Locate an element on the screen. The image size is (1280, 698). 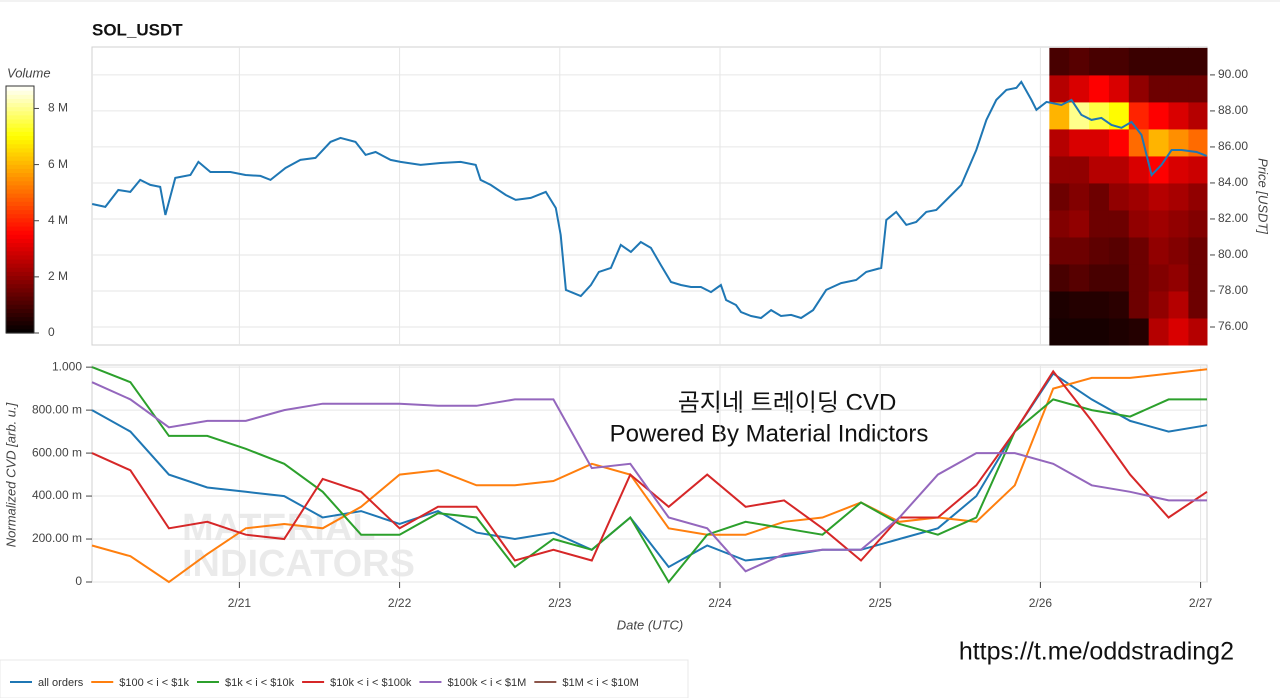
colorbar-tick-label: 8 M is located at coordinates (58, 108).